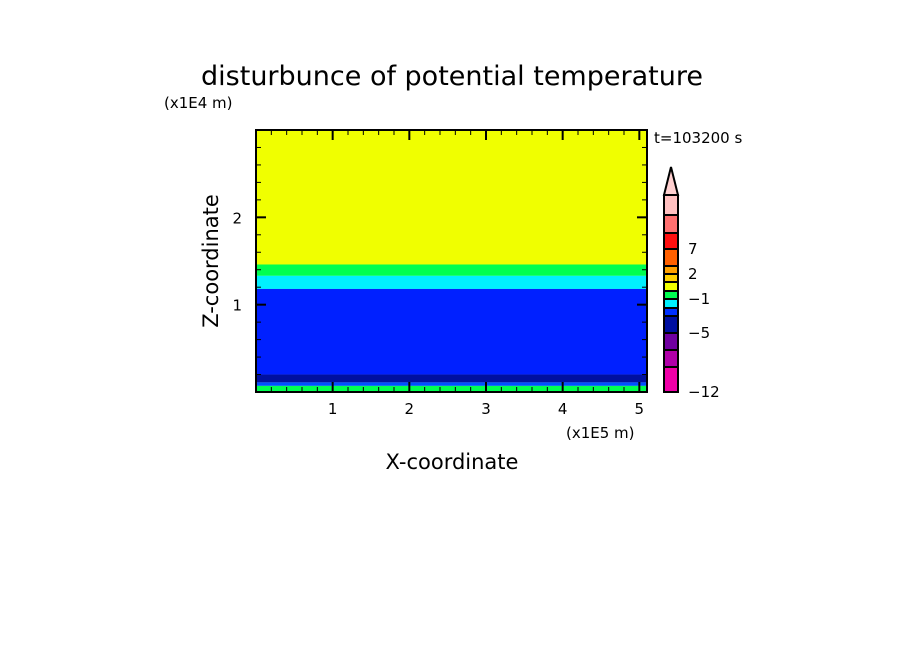  I want to click on colorbar-label: −12, so click(704, 392).